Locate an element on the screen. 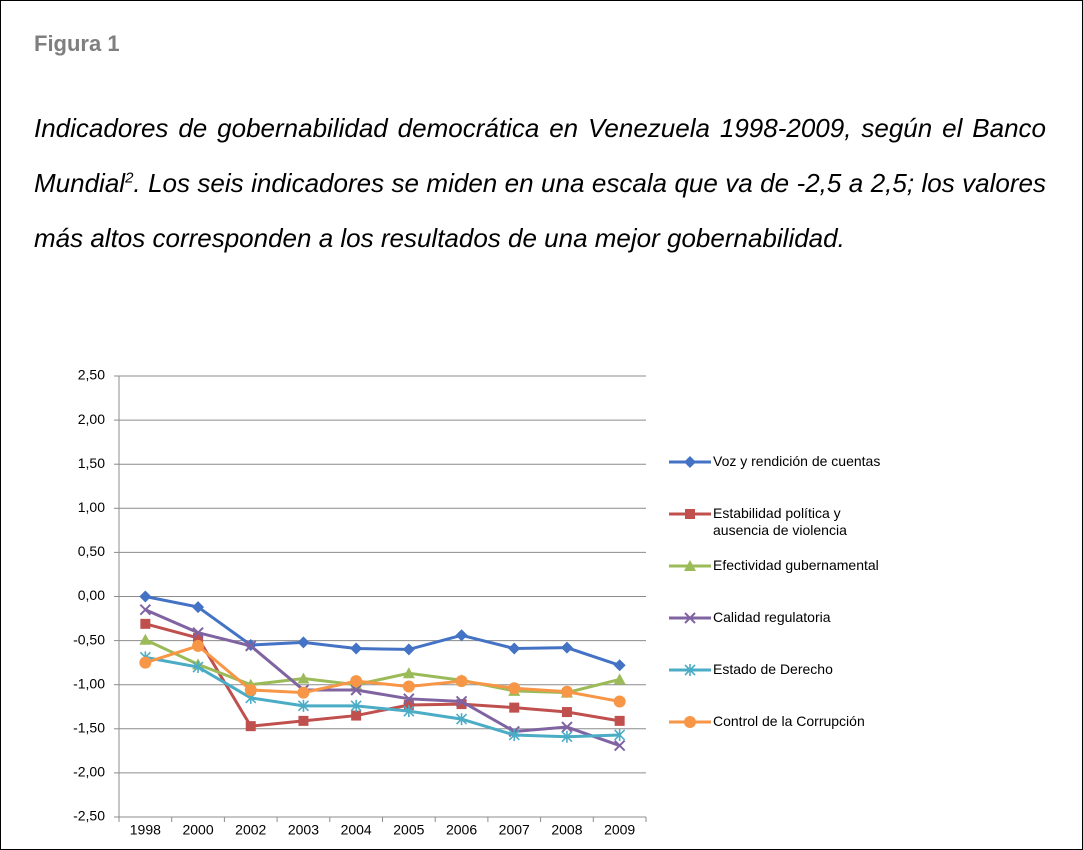 Image resolution: width=1083 pixels, height=850 pixels. y-tick-label: 0,50 is located at coordinates (91, 551).